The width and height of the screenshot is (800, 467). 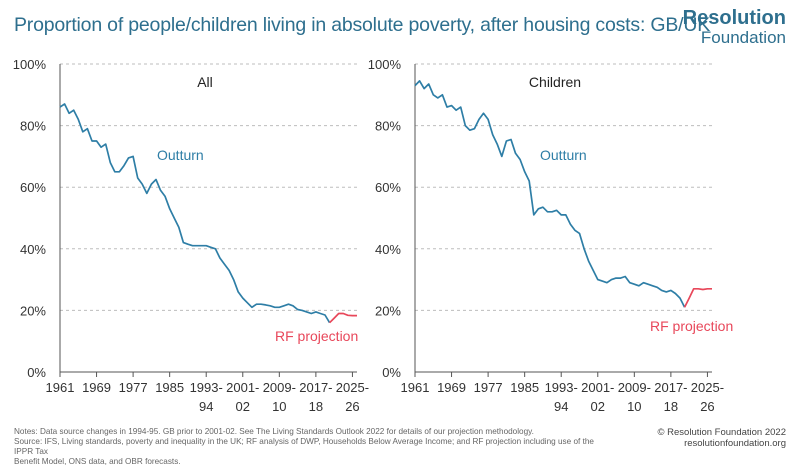 I want to click on copyright-url: resolutionfoundation.org, so click(x=735, y=443).